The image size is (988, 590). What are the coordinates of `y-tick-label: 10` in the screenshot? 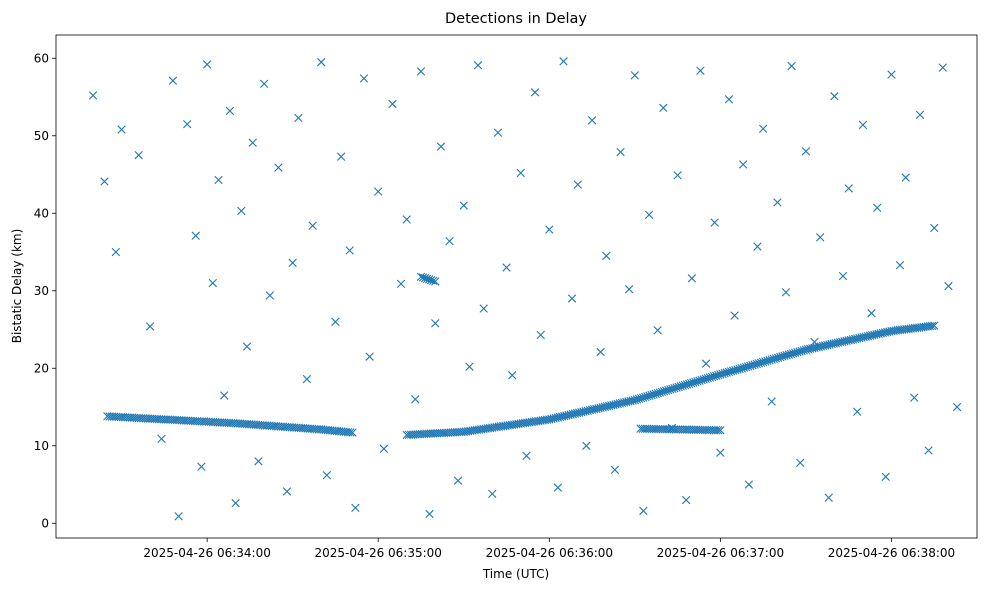 It's located at (41, 446).